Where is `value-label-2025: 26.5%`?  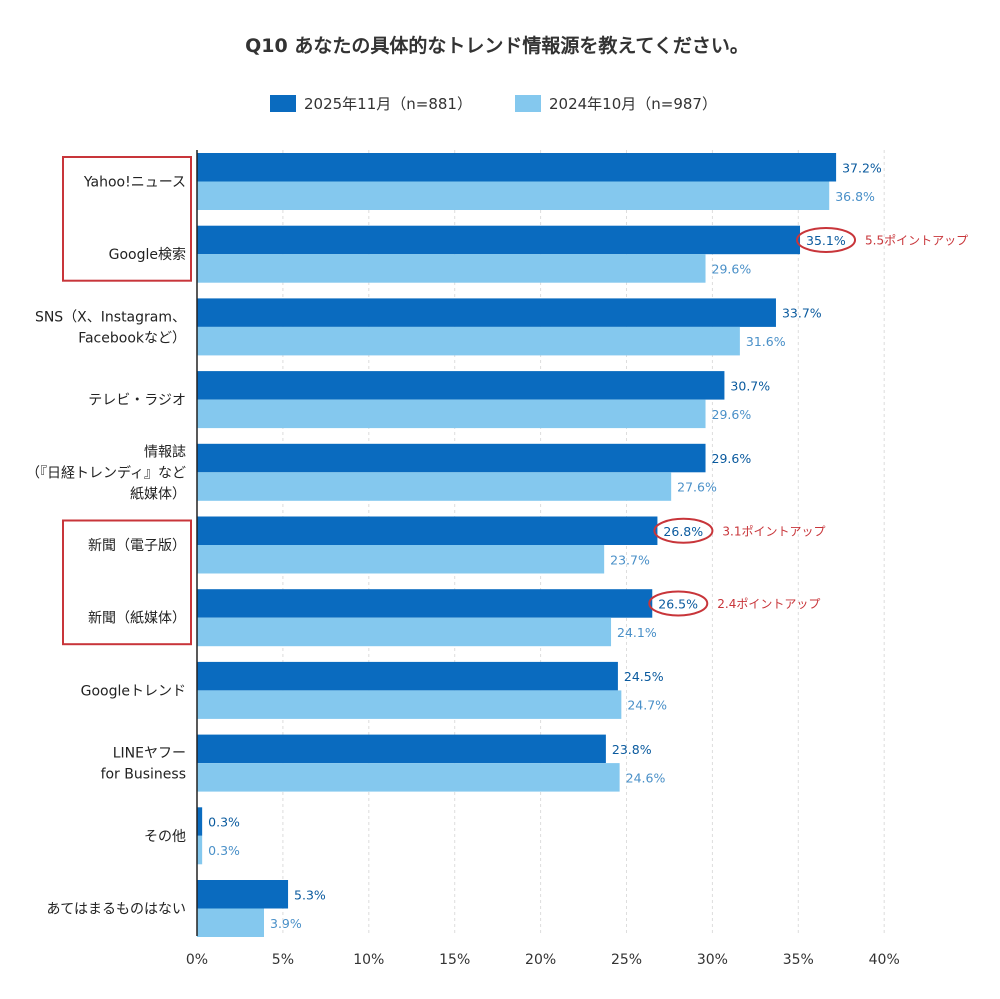 value-label-2025: 26.5% is located at coordinates (678, 603).